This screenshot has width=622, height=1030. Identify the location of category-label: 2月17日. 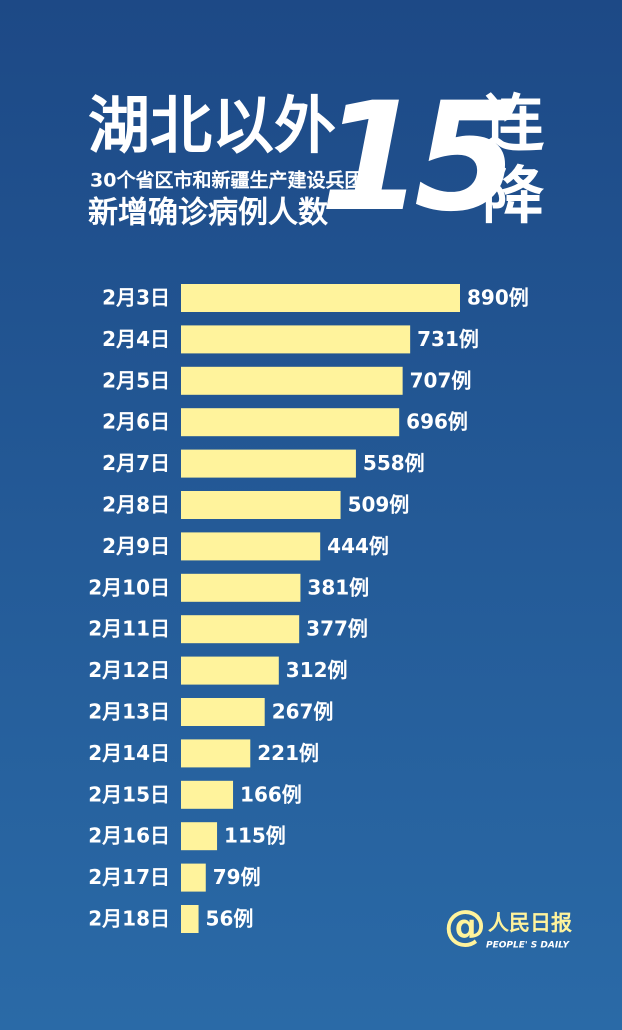
(129, 877).